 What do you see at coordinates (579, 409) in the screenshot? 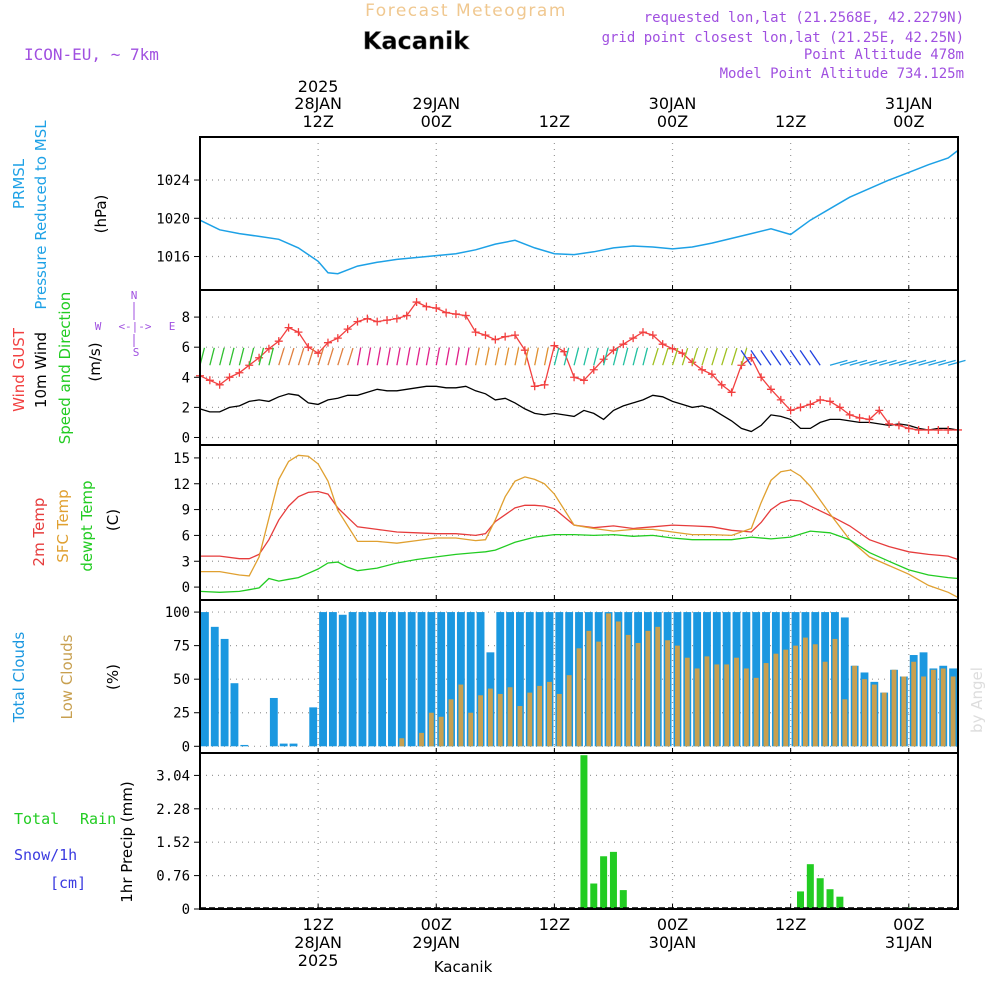
I see `wind10m-line` at bounding box center [579, 409].